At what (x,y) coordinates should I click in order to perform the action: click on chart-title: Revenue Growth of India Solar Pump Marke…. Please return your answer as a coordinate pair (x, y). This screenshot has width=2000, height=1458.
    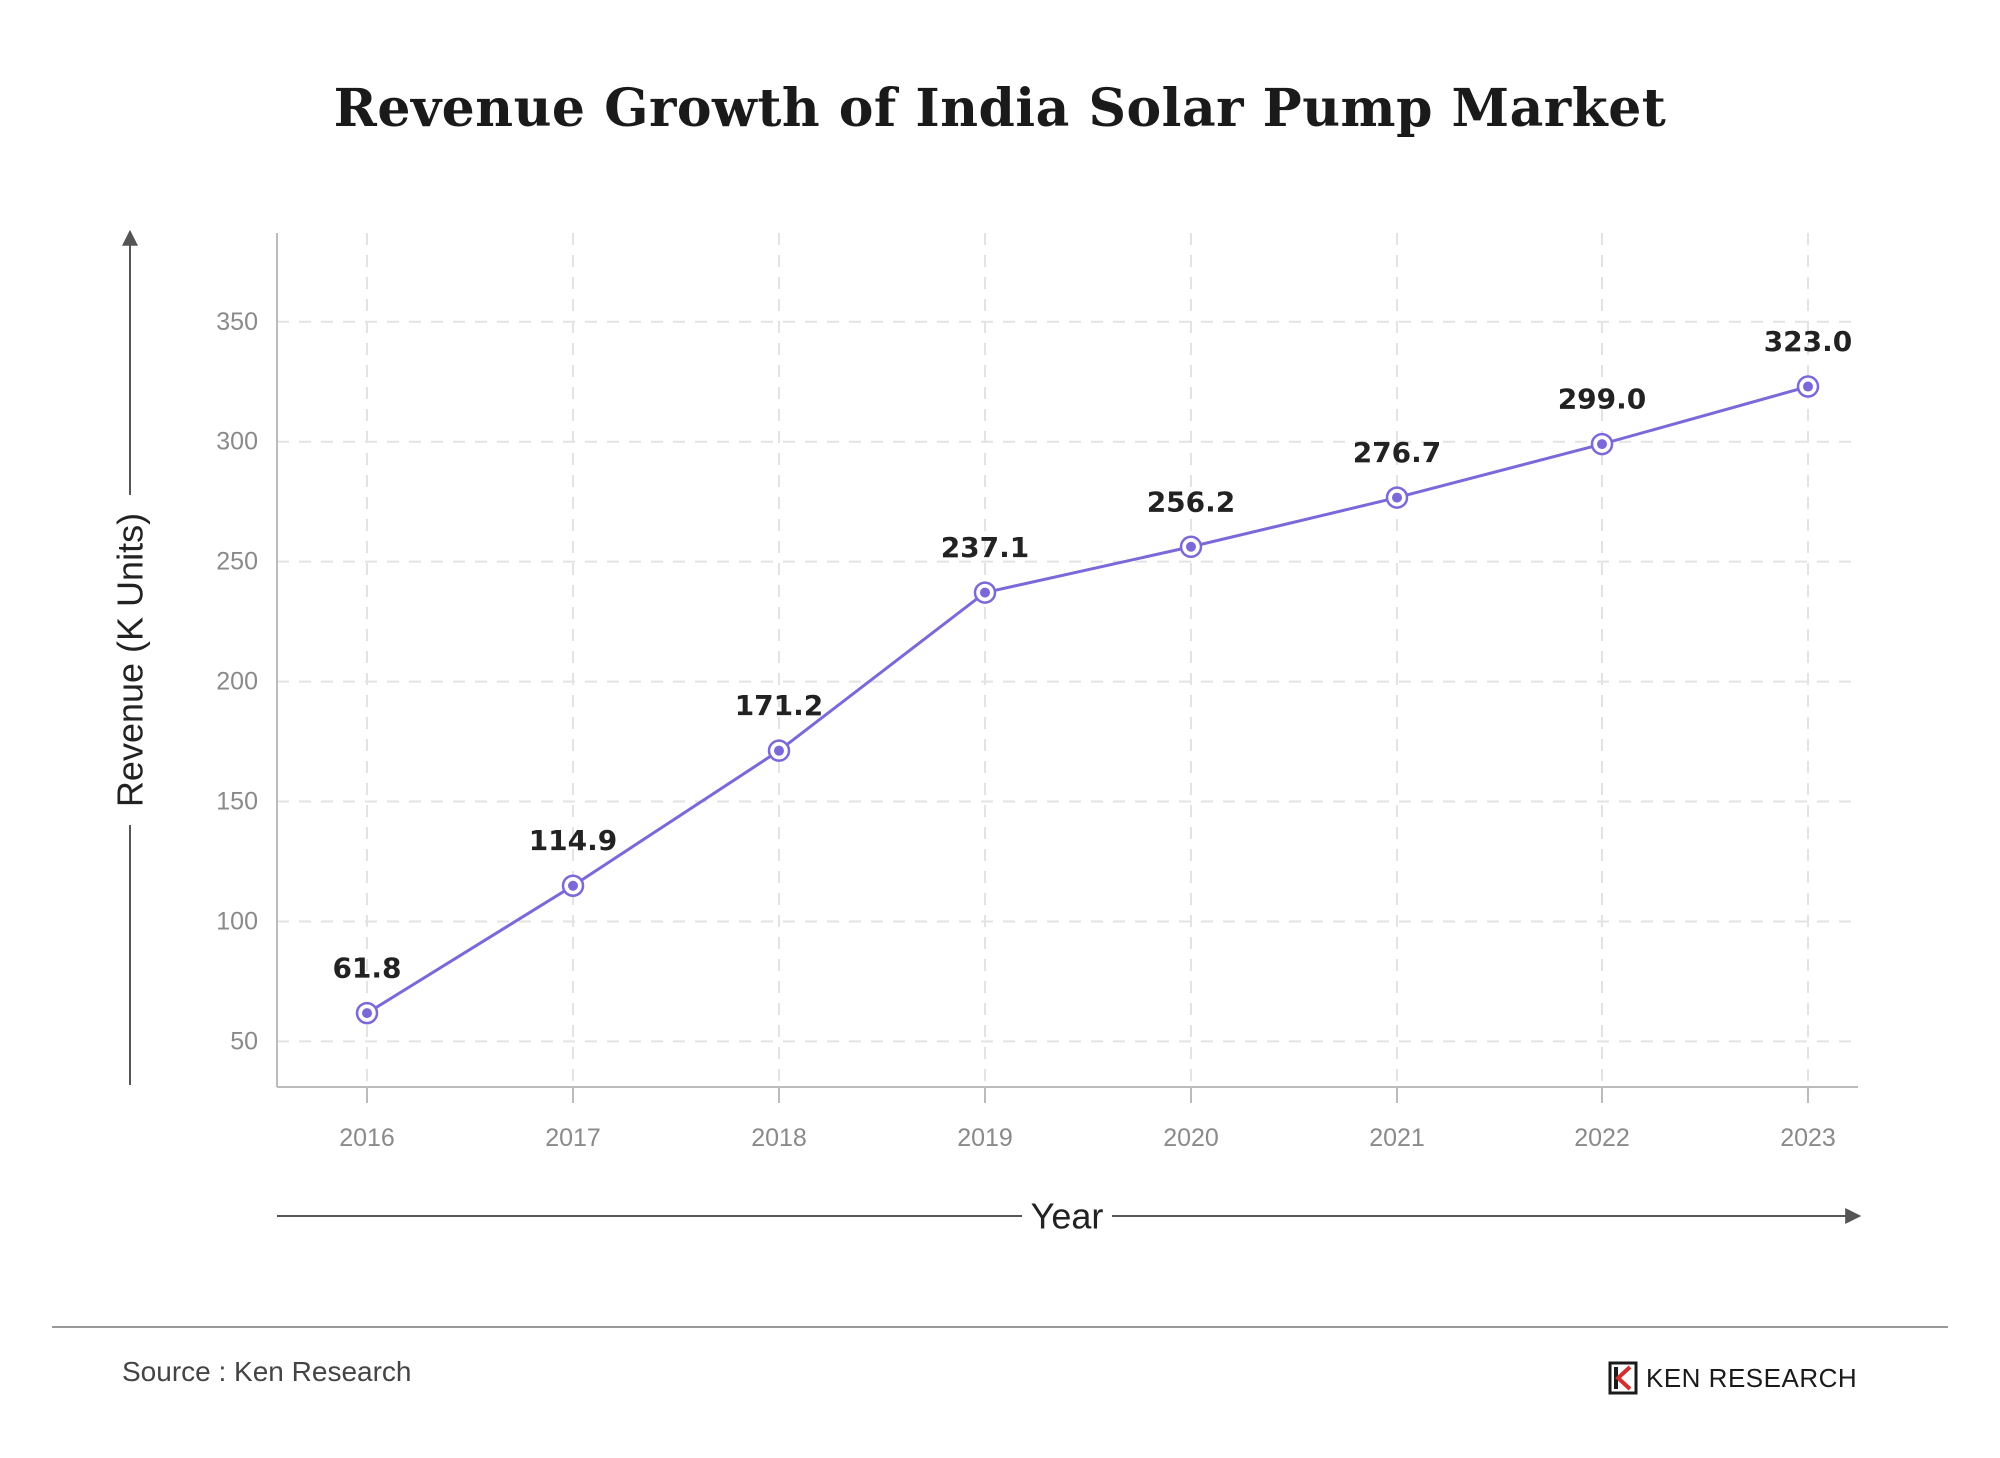
    Looking at the image, I should click on (1000, 108).